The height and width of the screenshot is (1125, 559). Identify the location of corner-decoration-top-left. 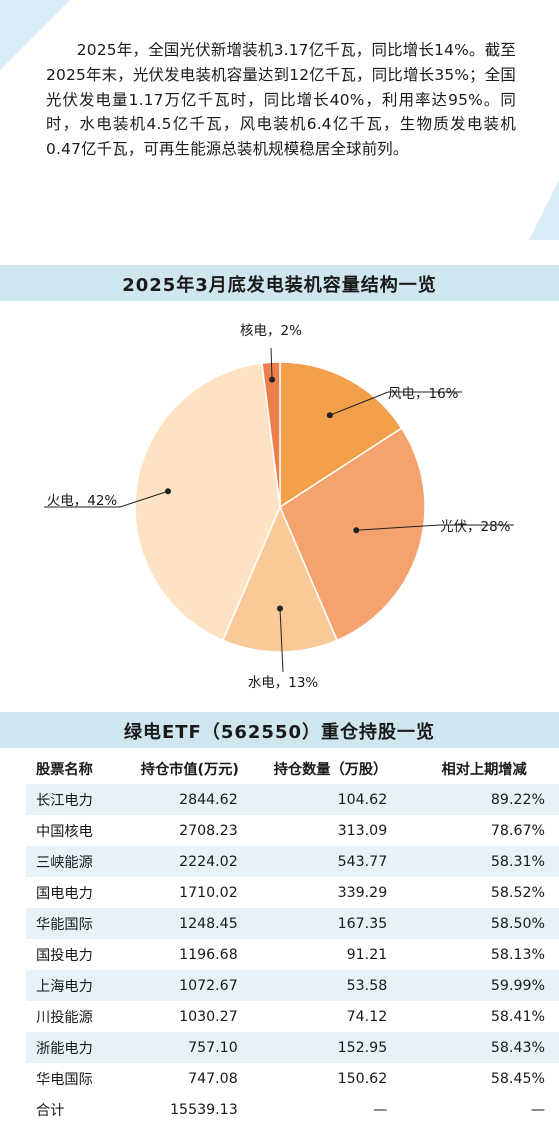
(35, 35).